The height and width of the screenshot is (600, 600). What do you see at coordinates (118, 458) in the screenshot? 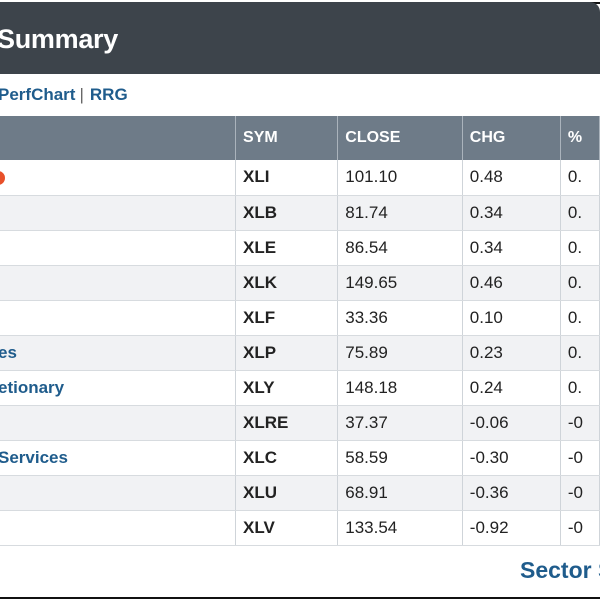
I see `sector-name-cell: Services` at bounding box center [118, 458].